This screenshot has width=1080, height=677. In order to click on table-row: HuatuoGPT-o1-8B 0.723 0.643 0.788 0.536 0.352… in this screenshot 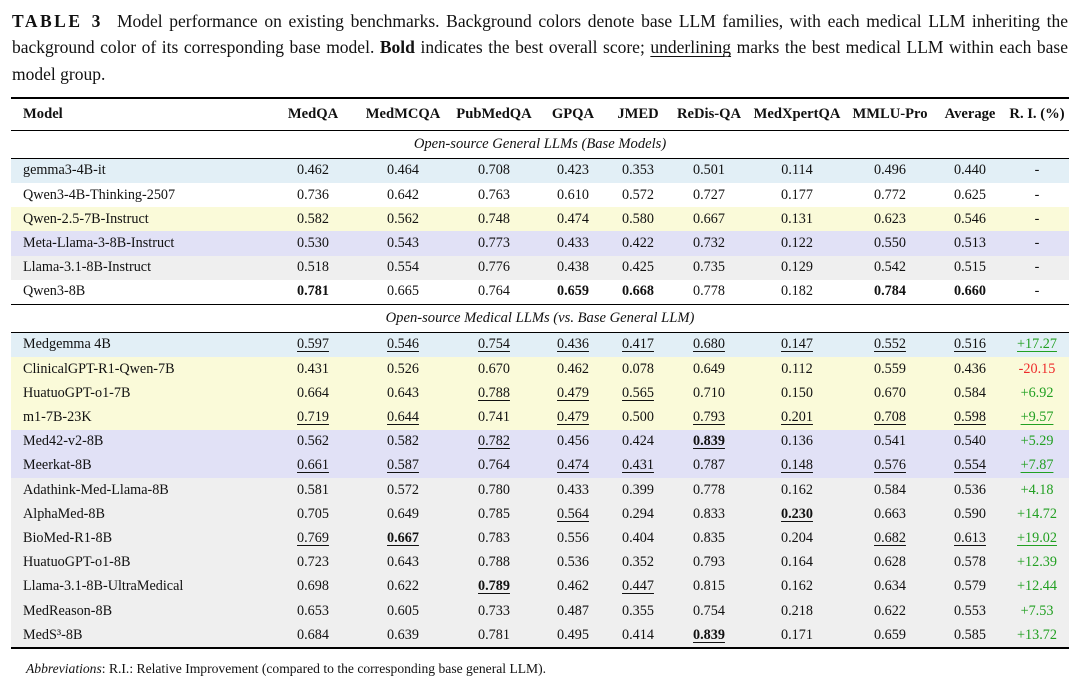, I will do `click(540, 562)`.